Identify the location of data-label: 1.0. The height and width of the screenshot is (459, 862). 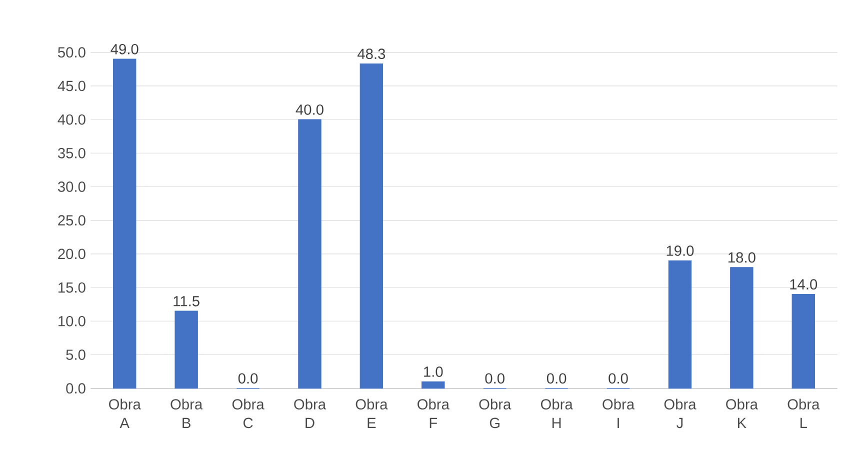
(433, 371).